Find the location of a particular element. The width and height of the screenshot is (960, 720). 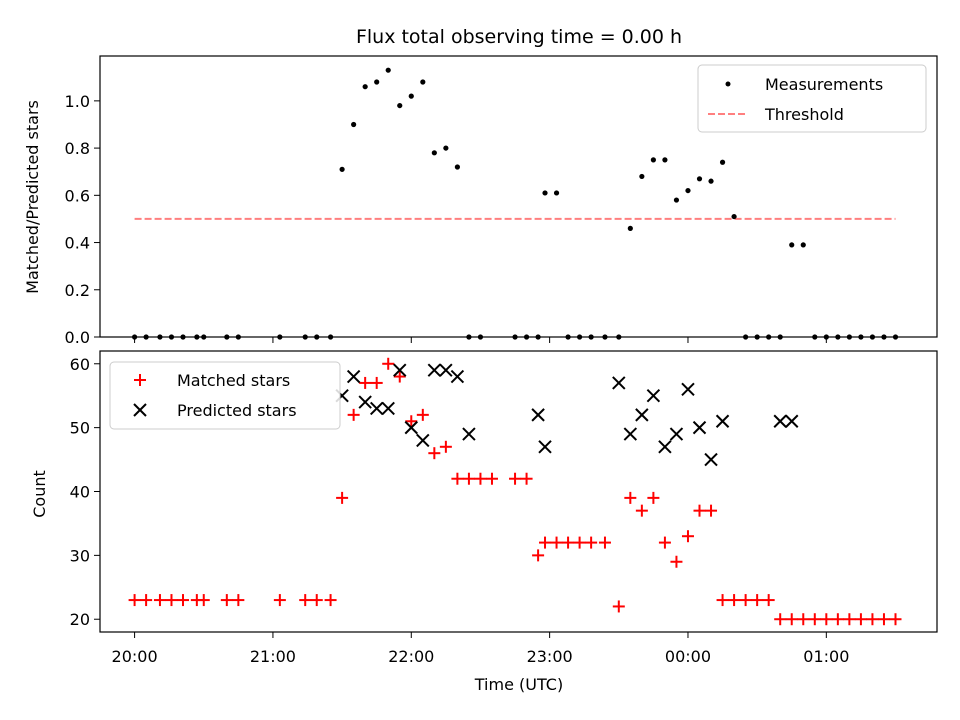

top-y-ticks: 0.0 0.2 0.4 0.6 0.8 1.0 is located at coordinates (82, 219).